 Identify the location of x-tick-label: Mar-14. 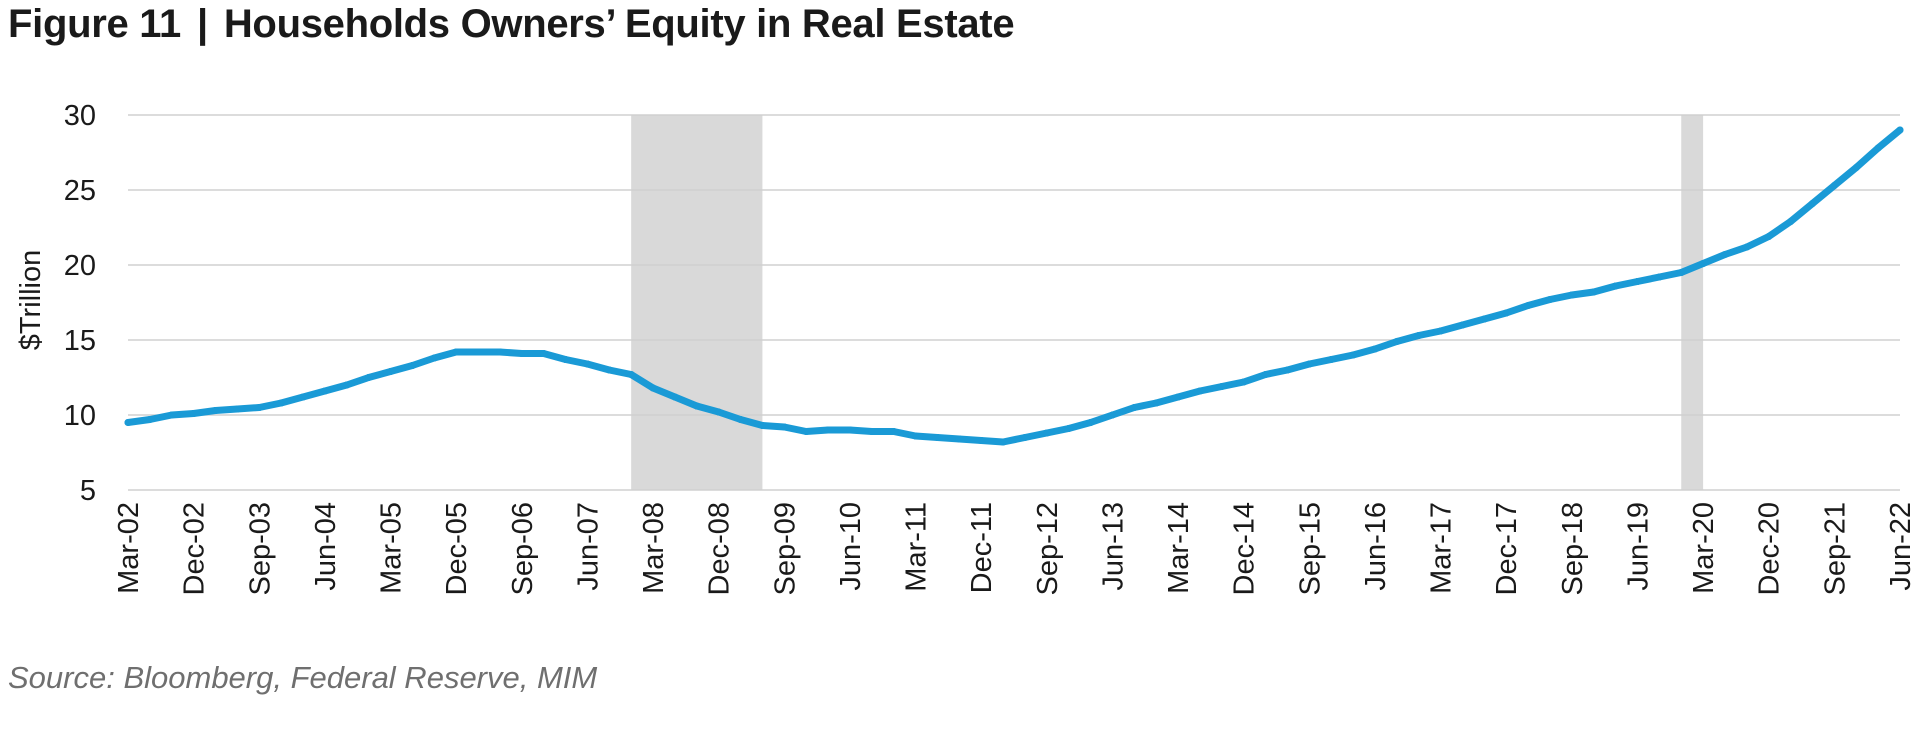
(1179, 548).